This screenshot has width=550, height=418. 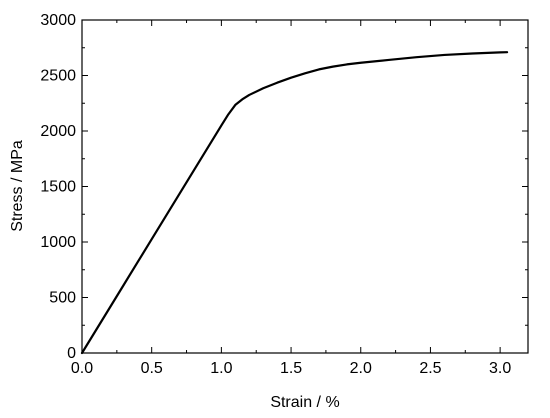 I want to click on x-axis-title: Strain / %, so click(x=304, y=402).